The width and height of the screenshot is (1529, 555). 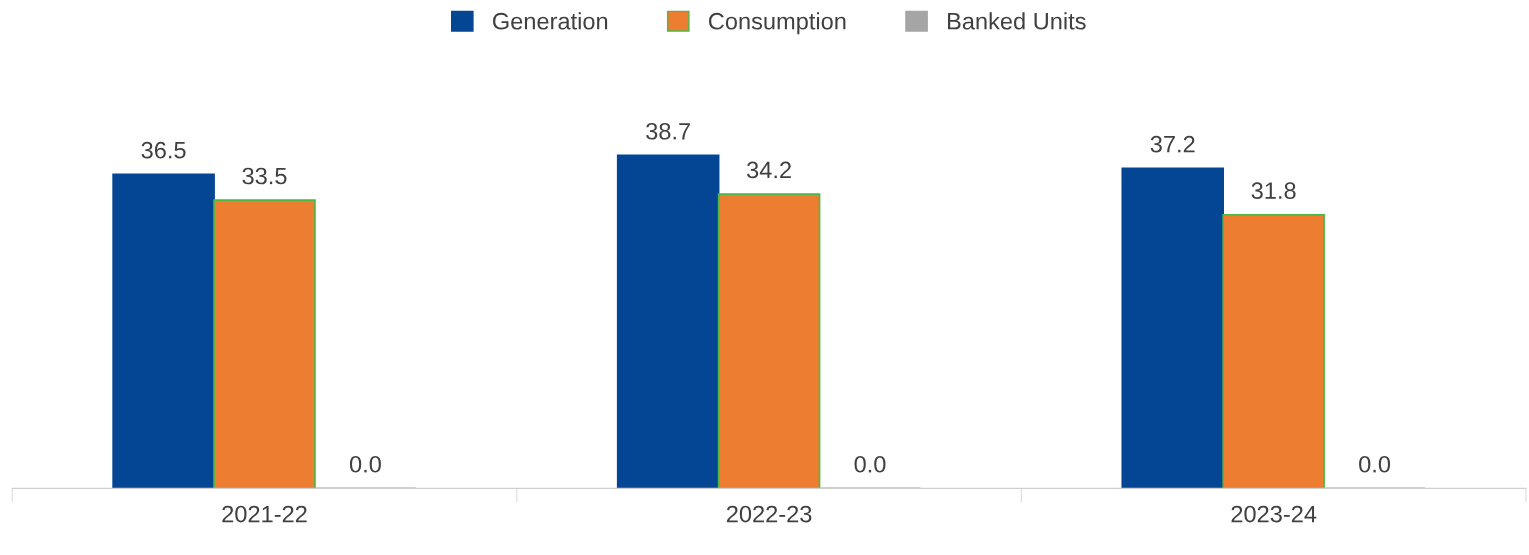 I want to click on data-label: 38.7, so click(x=668, y=131).